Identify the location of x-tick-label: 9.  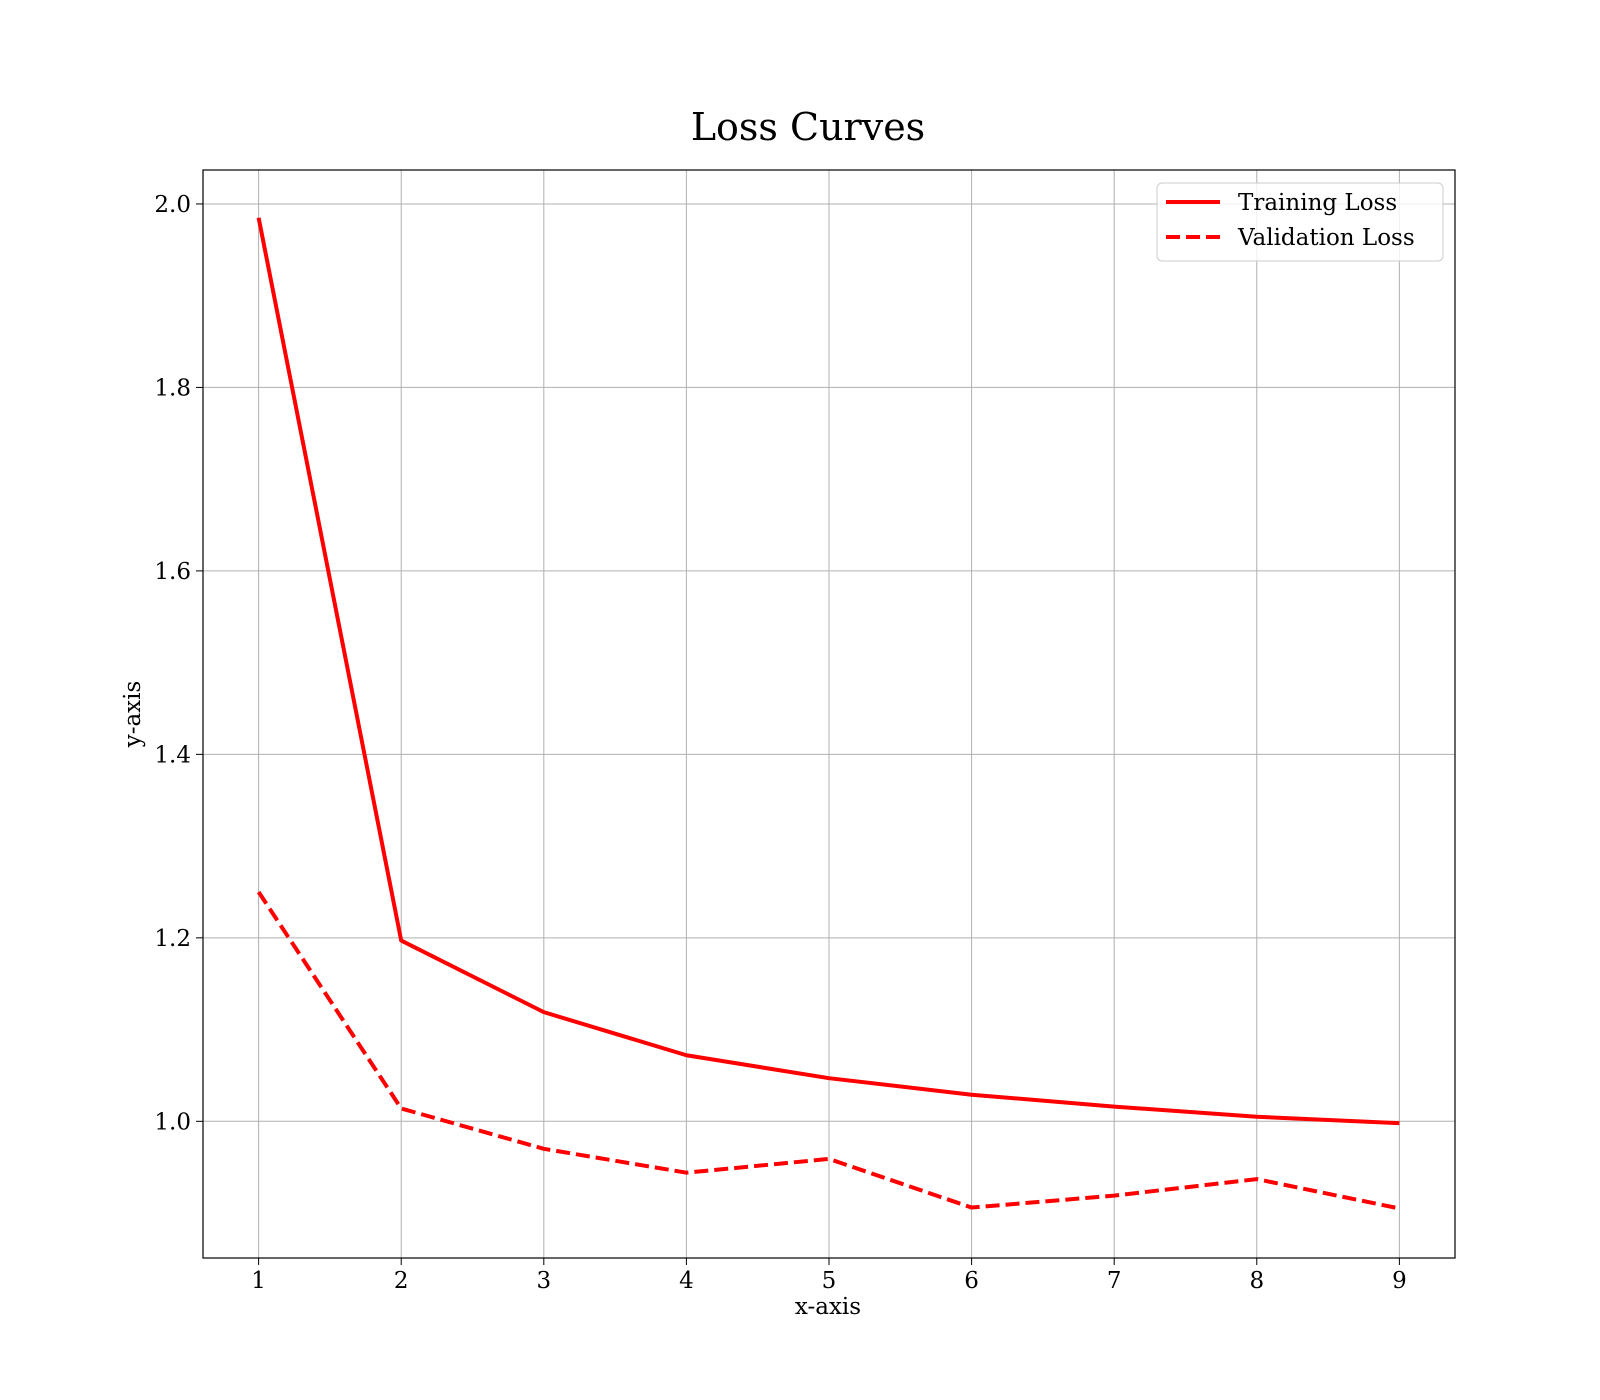
(1399, 1281).